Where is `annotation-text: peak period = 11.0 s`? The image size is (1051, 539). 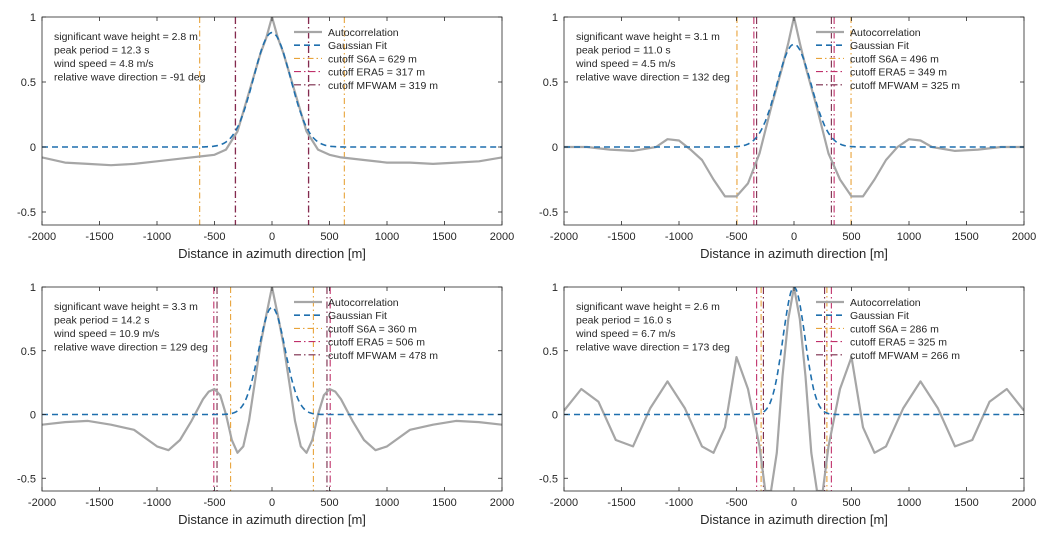
annotation-text: peak period = 11.0 s is located at coordinates (623, 51).